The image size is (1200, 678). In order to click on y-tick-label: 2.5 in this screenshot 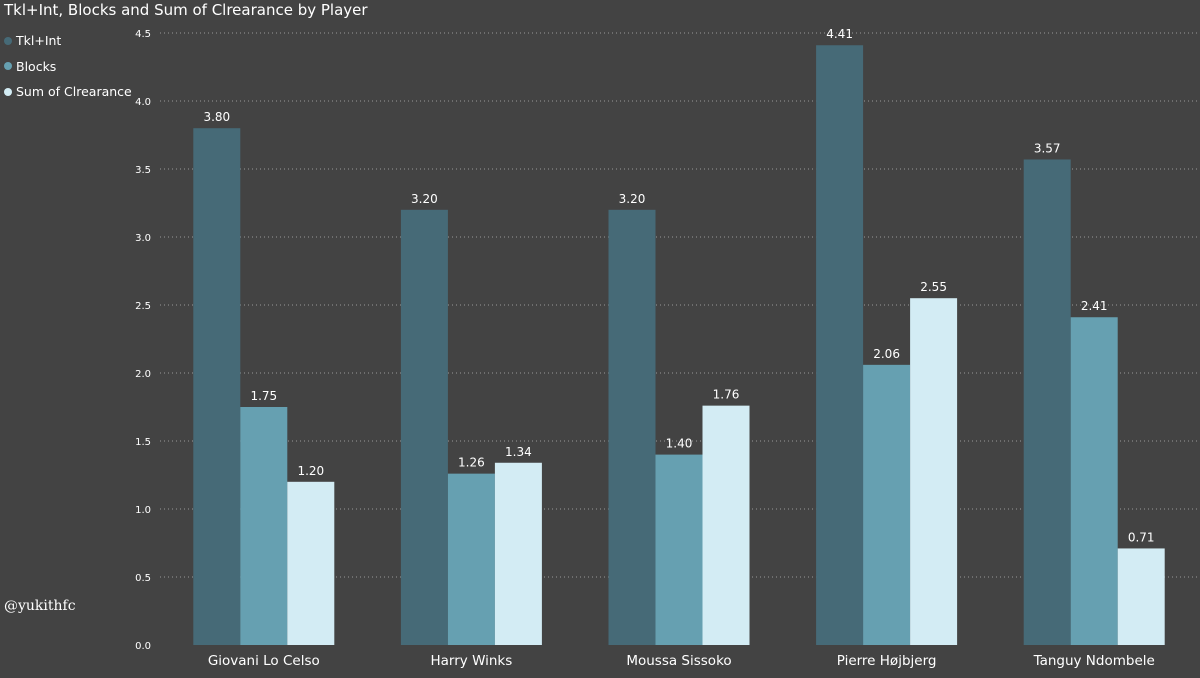, I will do `click(143, 306)`.